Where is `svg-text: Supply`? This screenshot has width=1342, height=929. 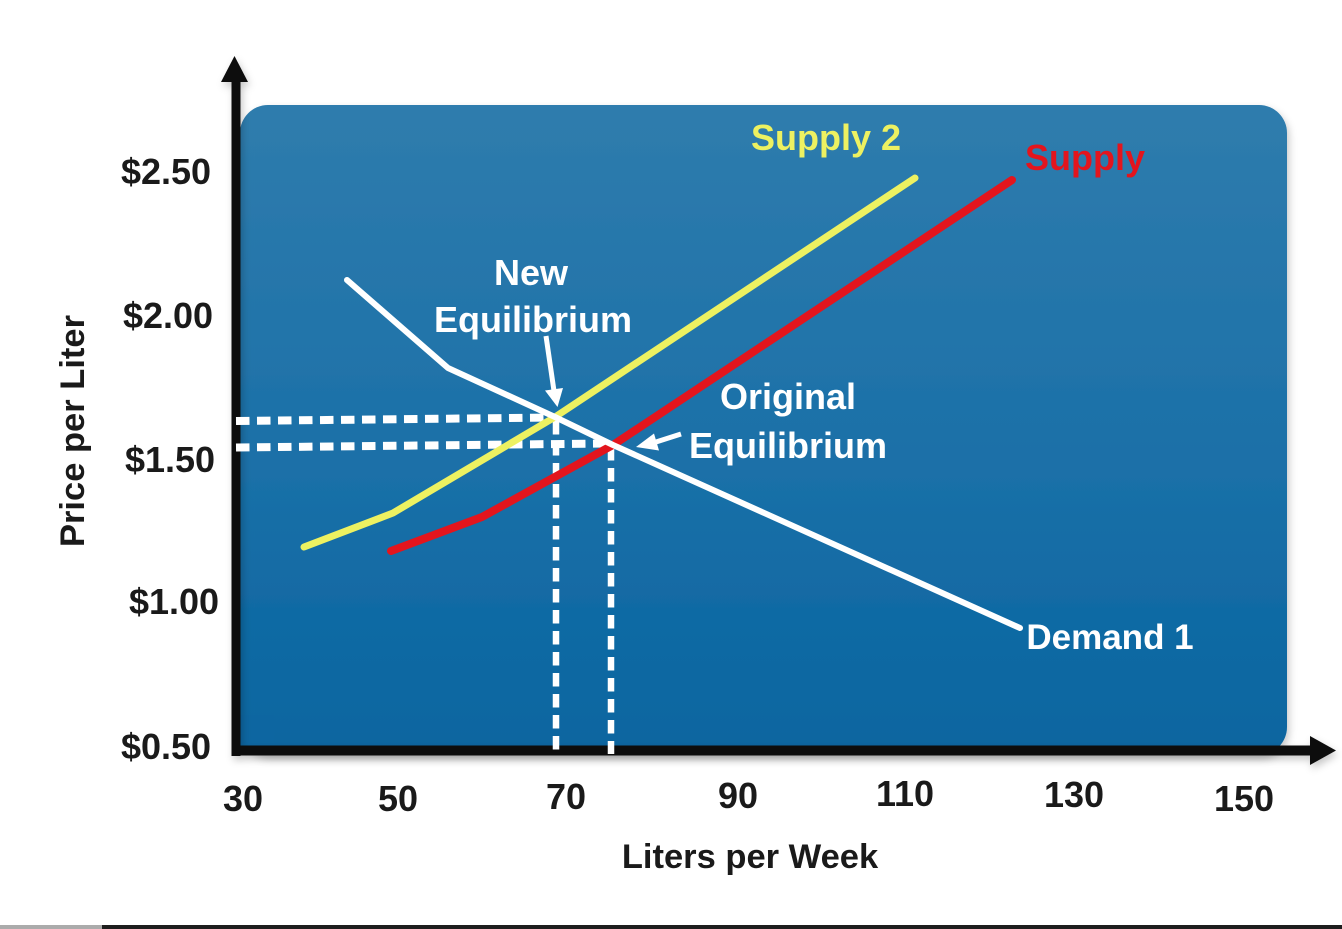 svg-text: Supply is located at coordinates (1085, 157).